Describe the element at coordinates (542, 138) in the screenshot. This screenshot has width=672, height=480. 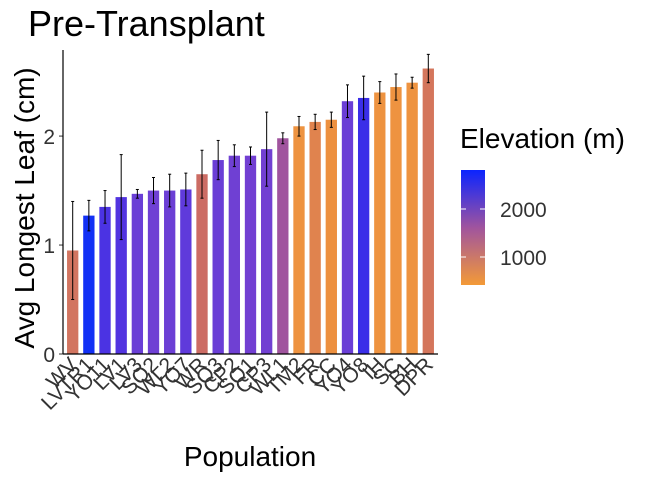
I see `legend-title: Elevation (m)` at that location.